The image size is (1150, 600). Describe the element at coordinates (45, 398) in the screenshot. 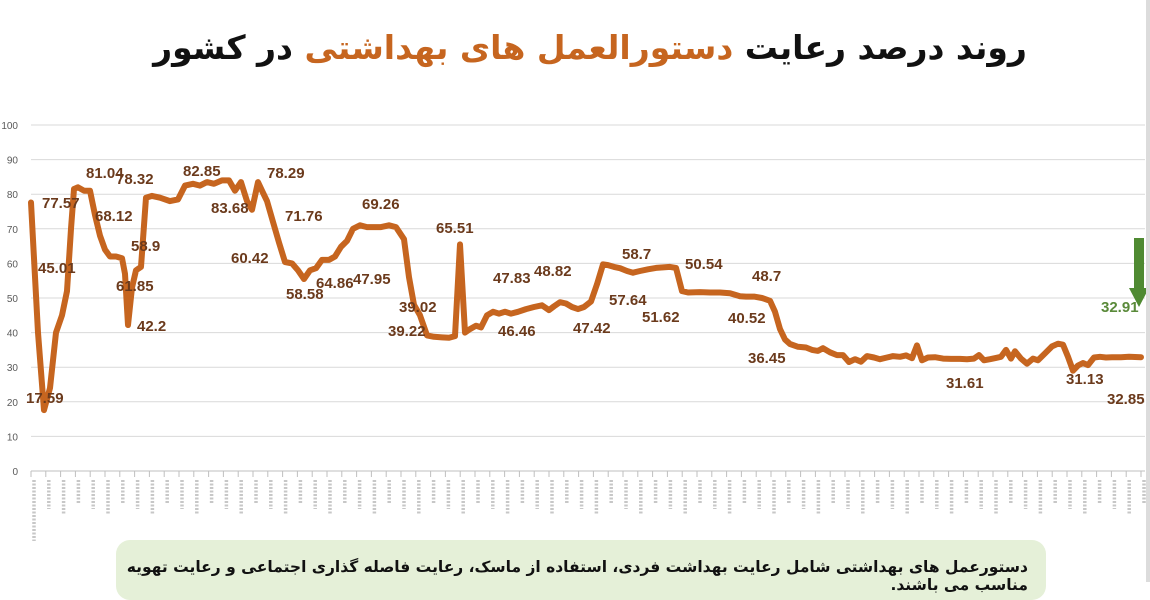

I see `data-label: 17.59` at that location.